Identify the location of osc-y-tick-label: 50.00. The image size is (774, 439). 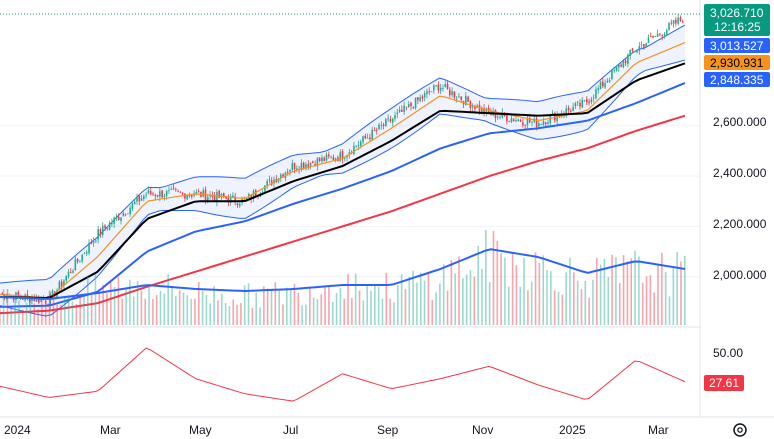
(728, 353).